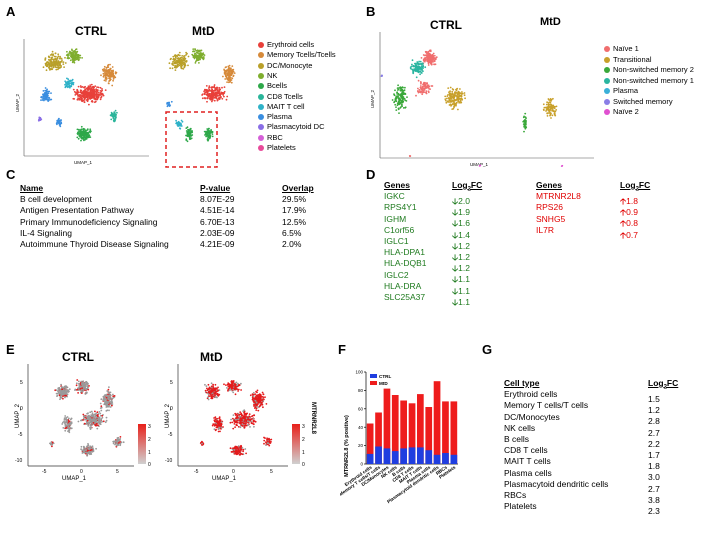 The width and height of the screenshot is (708, 538). I want to click on panel-a-legend-label: Bcells, so click(277, 86).